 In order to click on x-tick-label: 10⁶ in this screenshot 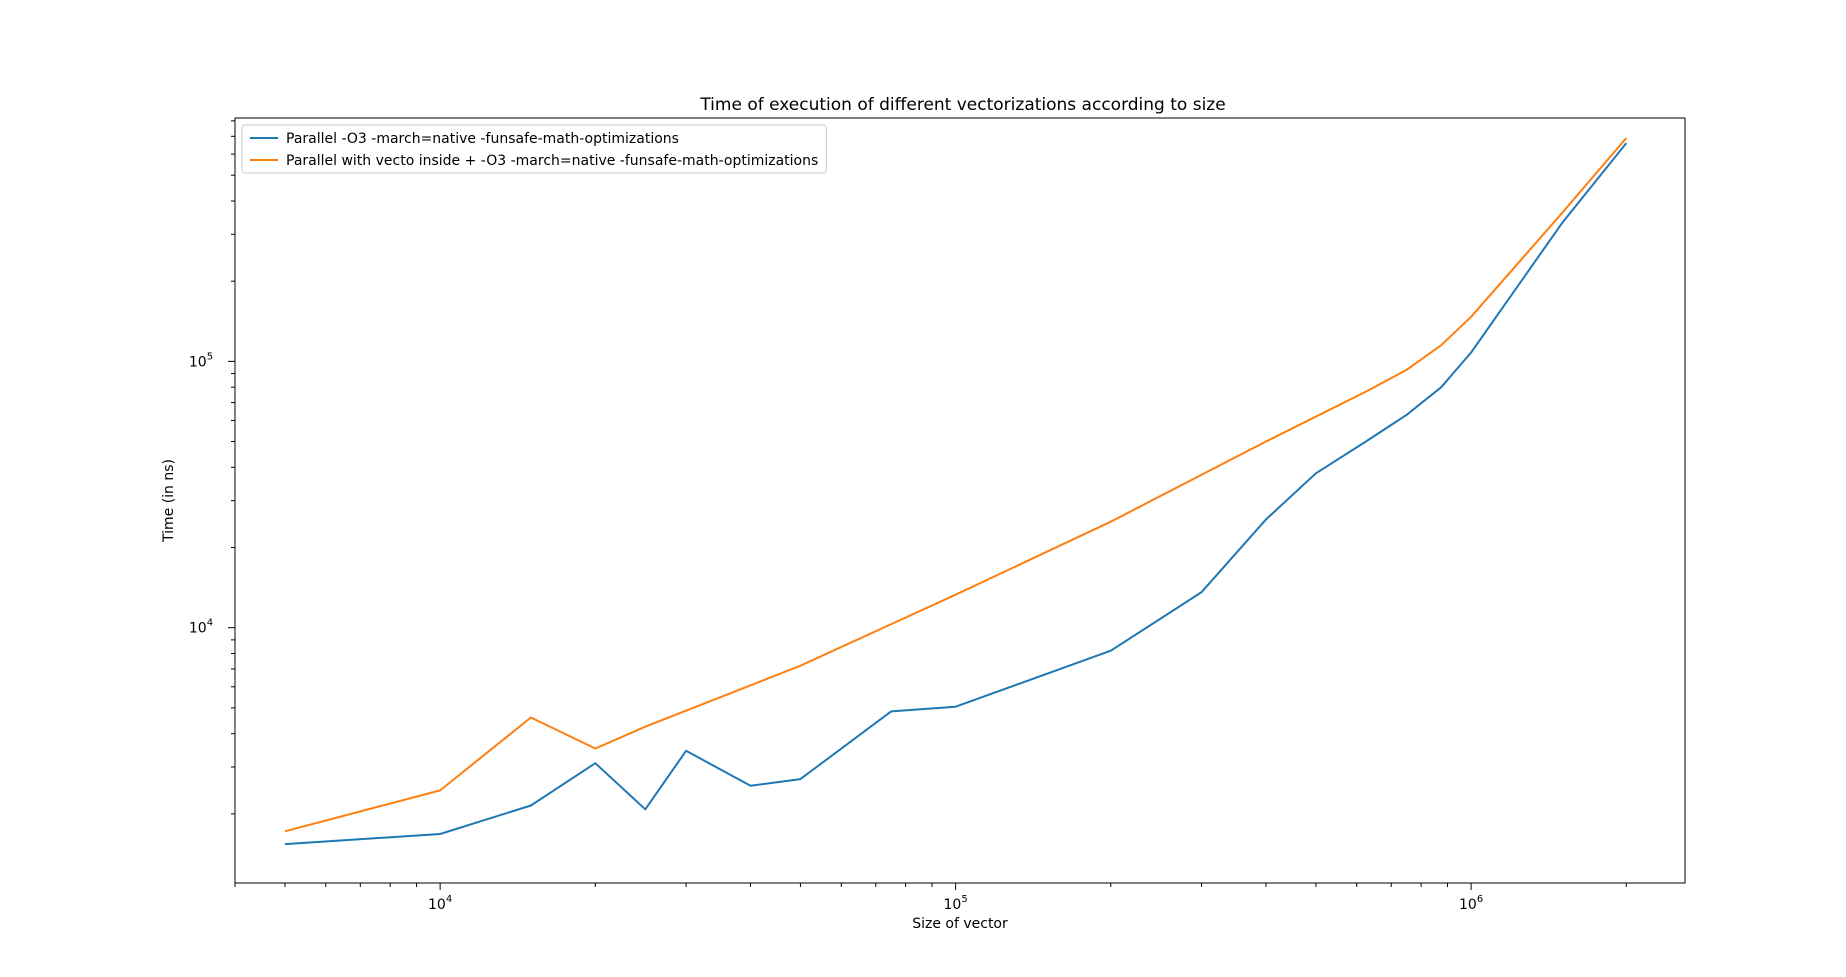, I will do `click(1471, 903)`.